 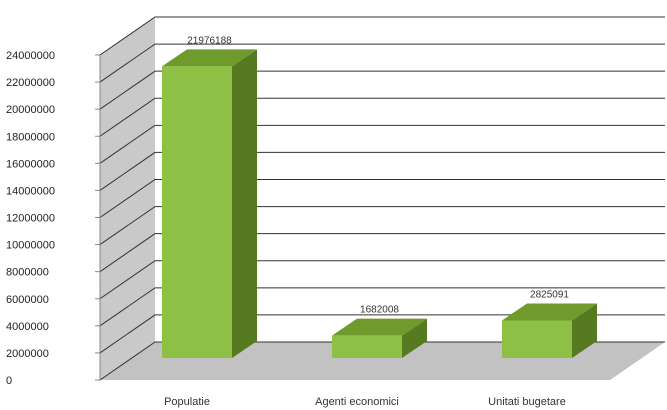 What do you see at coordinates (30, 164) in the screenshot?
I see `y-tick-label: 16000000` at bounding box center [30, 164].